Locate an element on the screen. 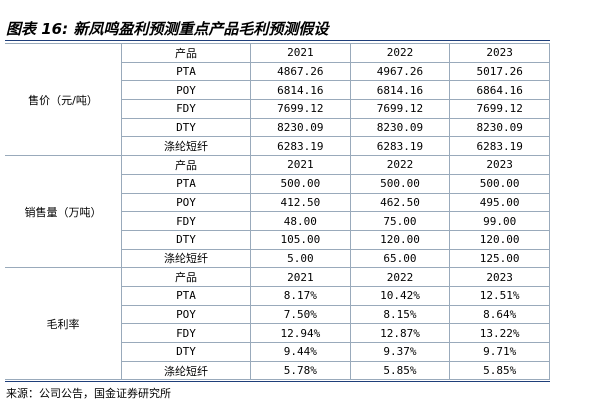 The image size is (602, 403). cell: 12.94% is located at coordinates (300, 333).